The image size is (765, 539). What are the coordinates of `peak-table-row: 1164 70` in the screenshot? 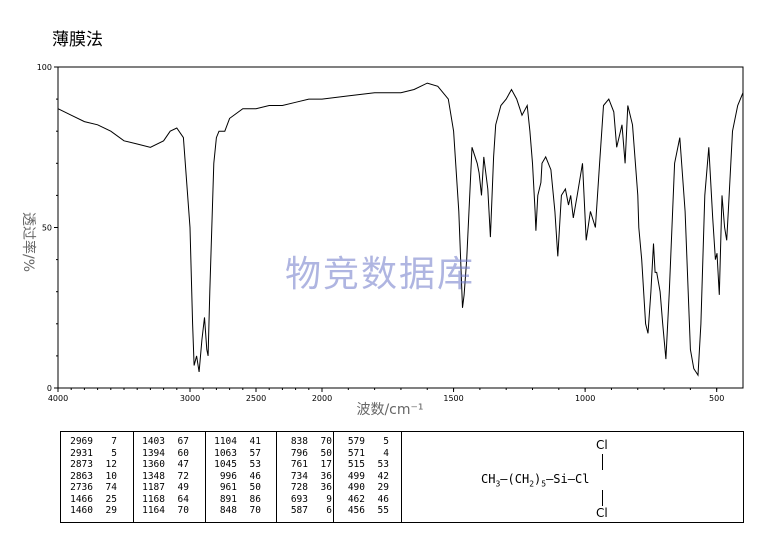 It's located at (162, 511).